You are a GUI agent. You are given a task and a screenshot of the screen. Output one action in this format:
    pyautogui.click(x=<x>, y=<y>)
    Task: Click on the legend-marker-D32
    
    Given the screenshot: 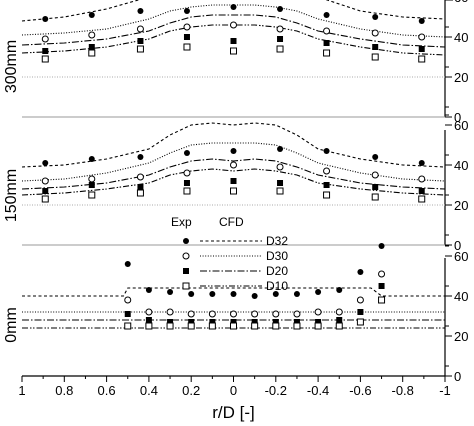 What is the action you would take?
    pyautogui.click(x=186, y=241)
    